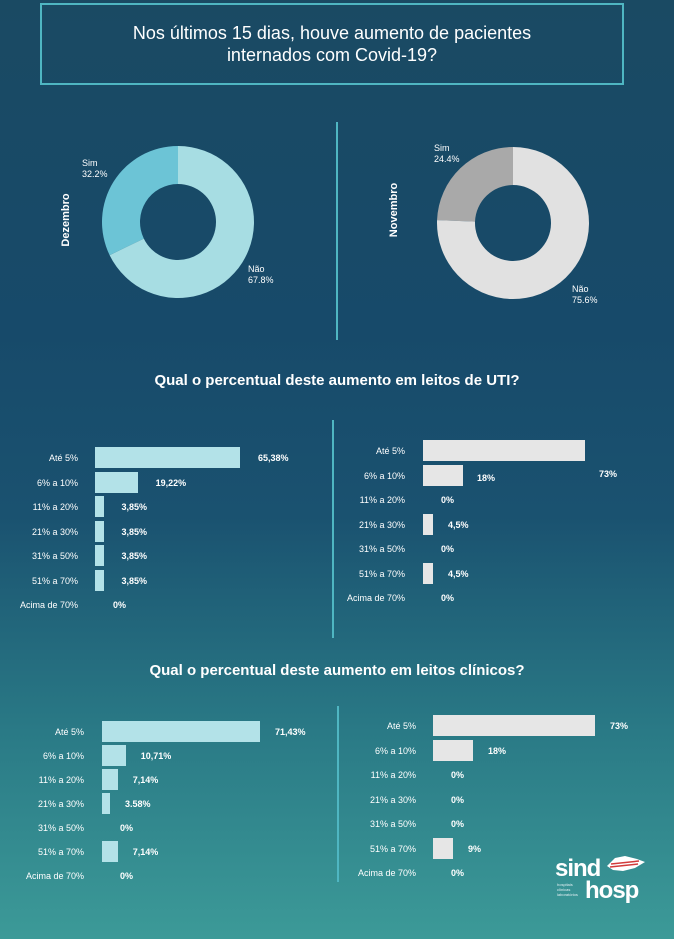  What do you see at coordinates (290, 732) in the screenshot?
I see `clinicos-dezembro-value-label: 71,43%` at bounding box center [290, 732].